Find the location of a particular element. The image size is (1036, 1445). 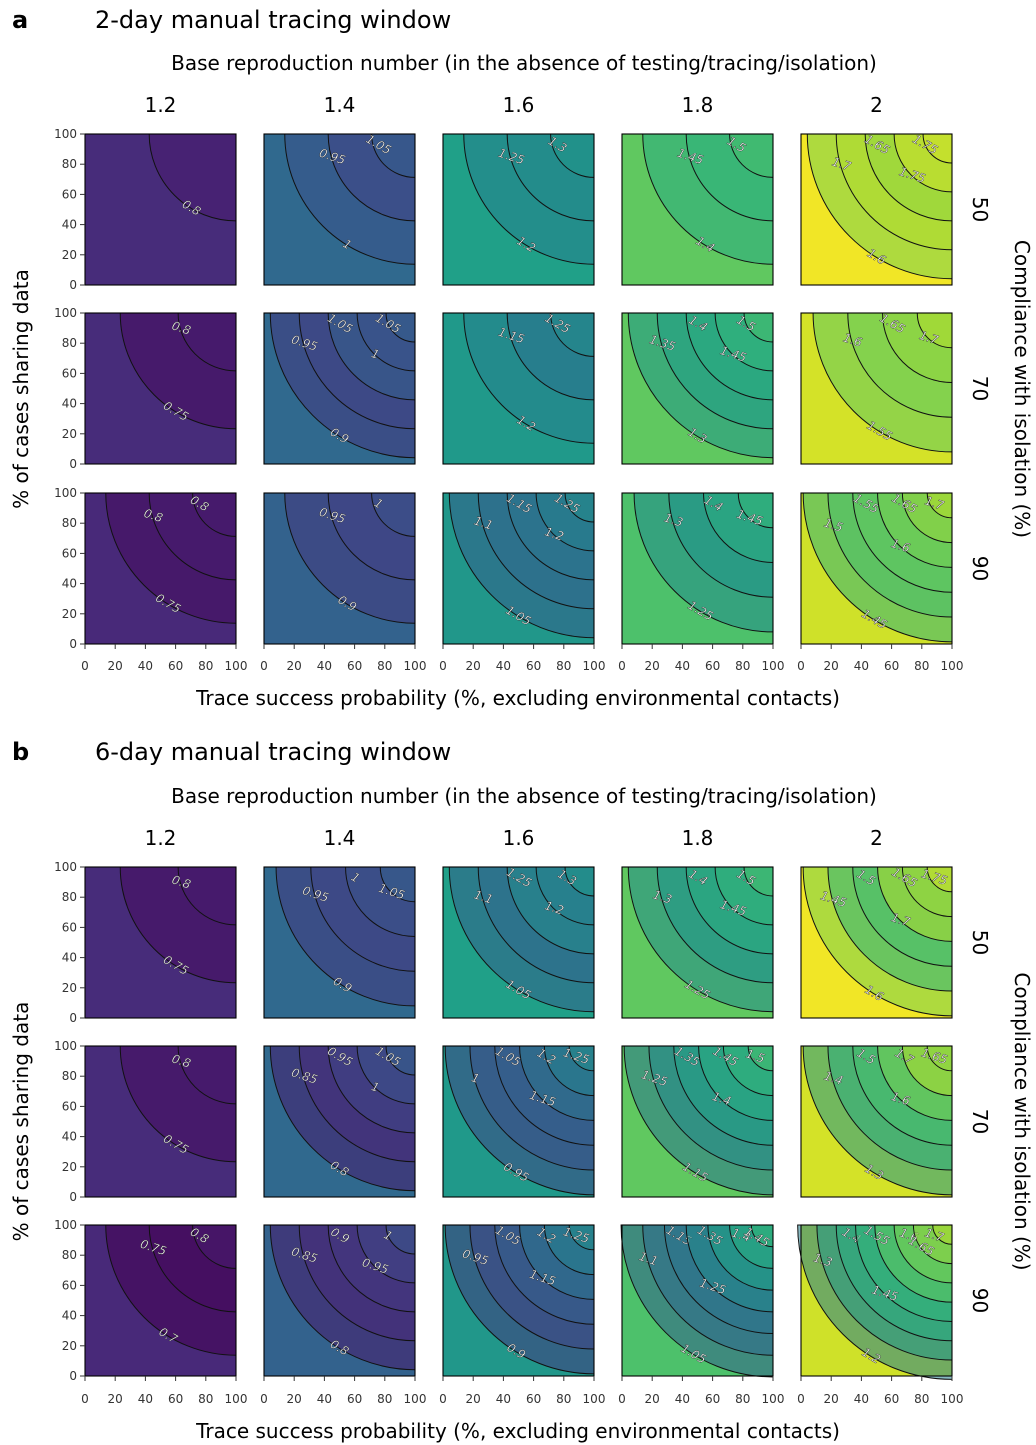

contour-cell: 1.251.31.41.45 is located at coordinates (697, 568).